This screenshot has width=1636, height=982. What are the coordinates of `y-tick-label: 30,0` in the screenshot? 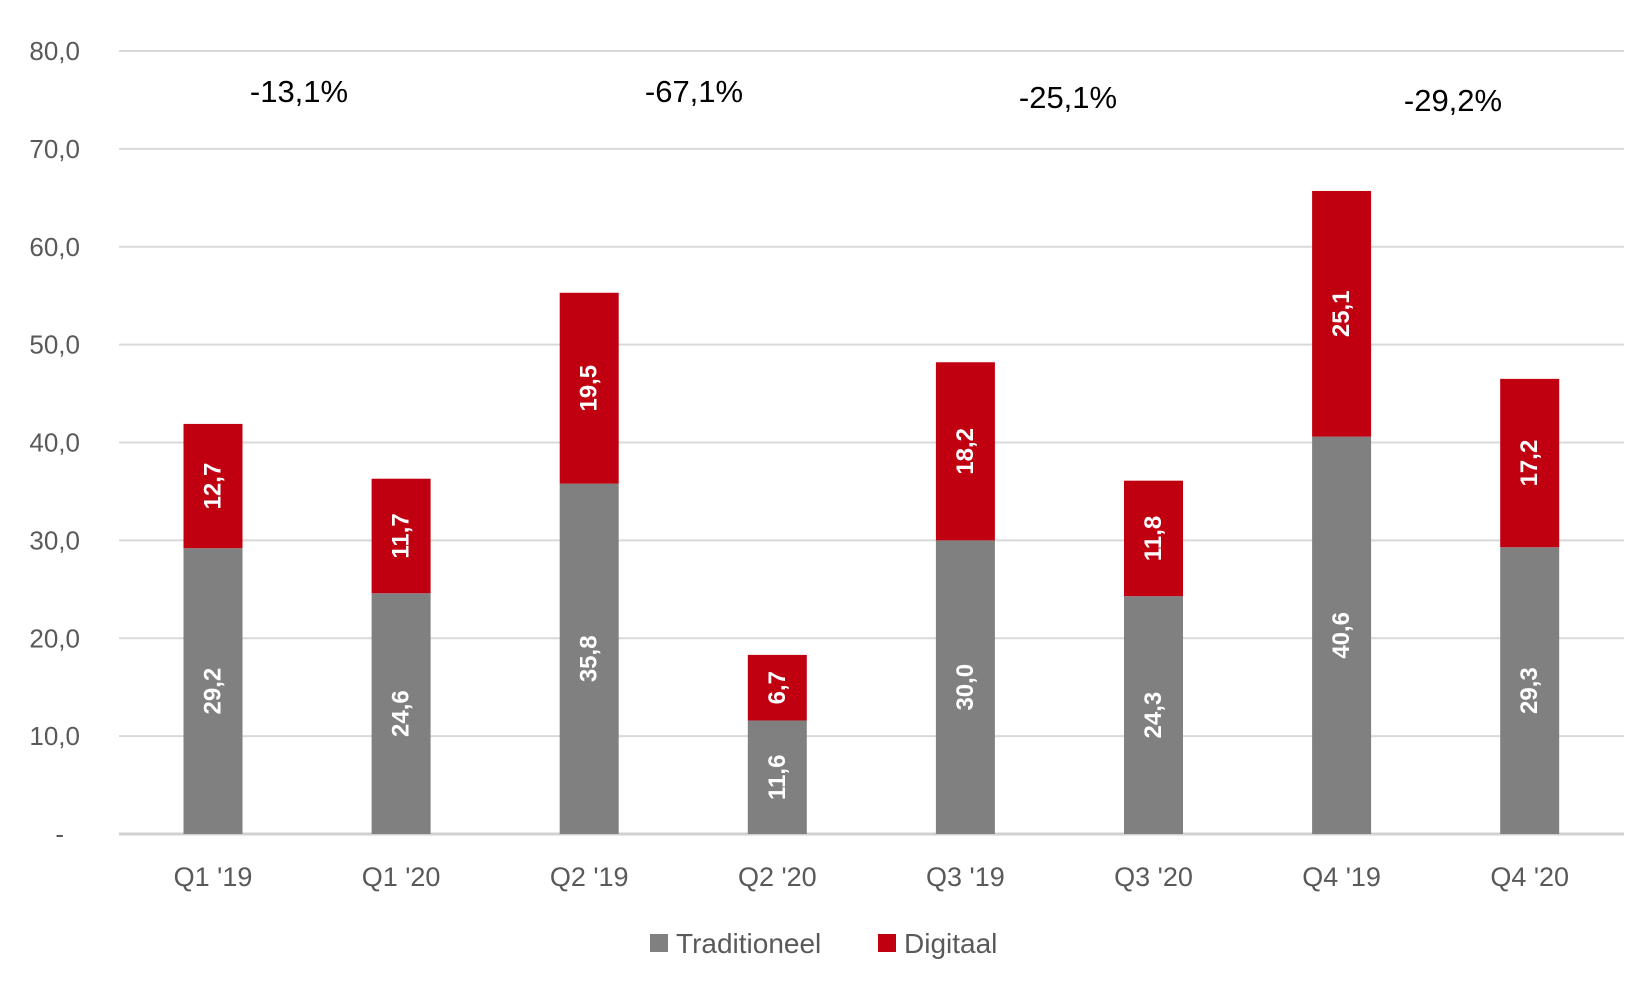 It's located at (54, 540).